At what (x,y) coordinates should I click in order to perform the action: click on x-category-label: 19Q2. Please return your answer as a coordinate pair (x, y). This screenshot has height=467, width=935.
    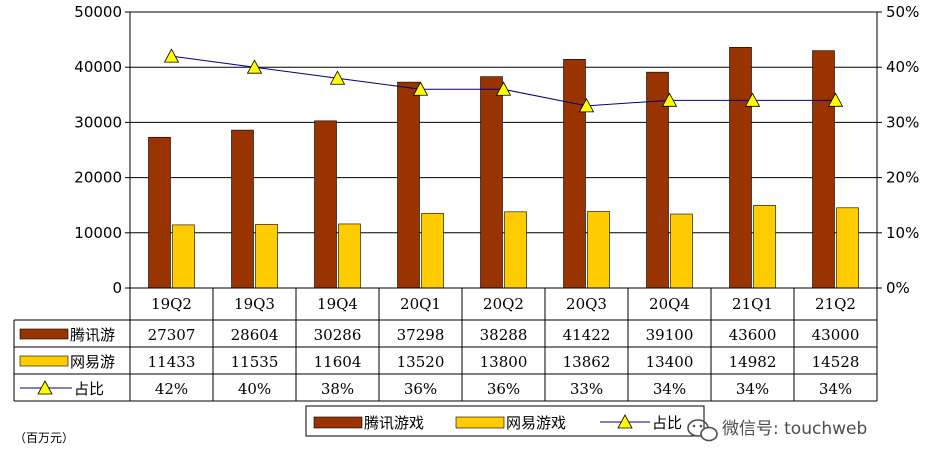
    Looking at the image, I should click on (171, 304).